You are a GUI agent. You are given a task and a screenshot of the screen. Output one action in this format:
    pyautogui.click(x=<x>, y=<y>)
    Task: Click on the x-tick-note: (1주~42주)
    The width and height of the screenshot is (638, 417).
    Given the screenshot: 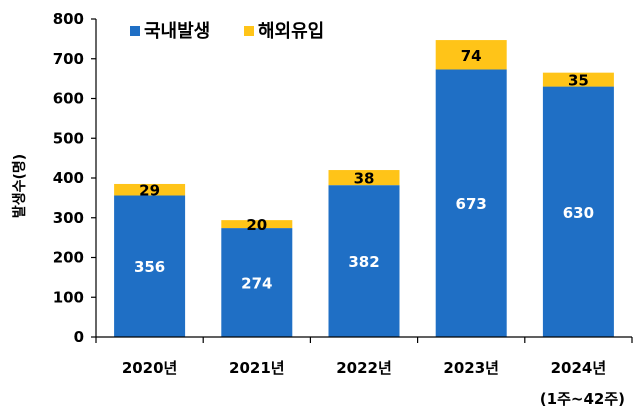 What is the action you would take?
    pyautogui.click(x=582, y=399)
    